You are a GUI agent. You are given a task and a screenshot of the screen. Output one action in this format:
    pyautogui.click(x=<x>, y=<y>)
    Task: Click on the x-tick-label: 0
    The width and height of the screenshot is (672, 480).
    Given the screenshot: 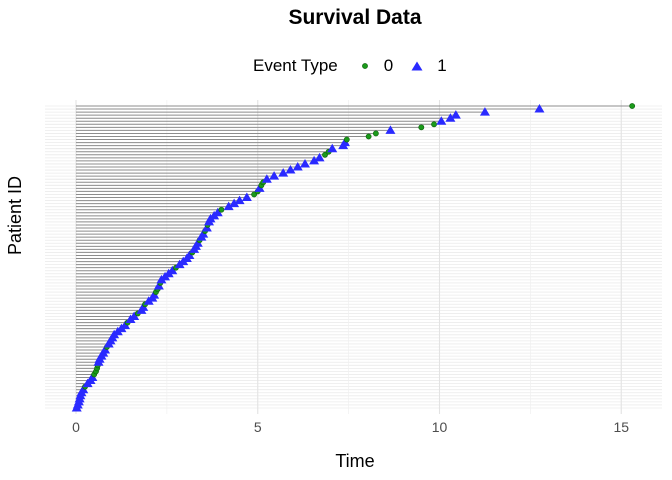 What is the action you would take?
    pyautogui.click(x=76, y=427)
    